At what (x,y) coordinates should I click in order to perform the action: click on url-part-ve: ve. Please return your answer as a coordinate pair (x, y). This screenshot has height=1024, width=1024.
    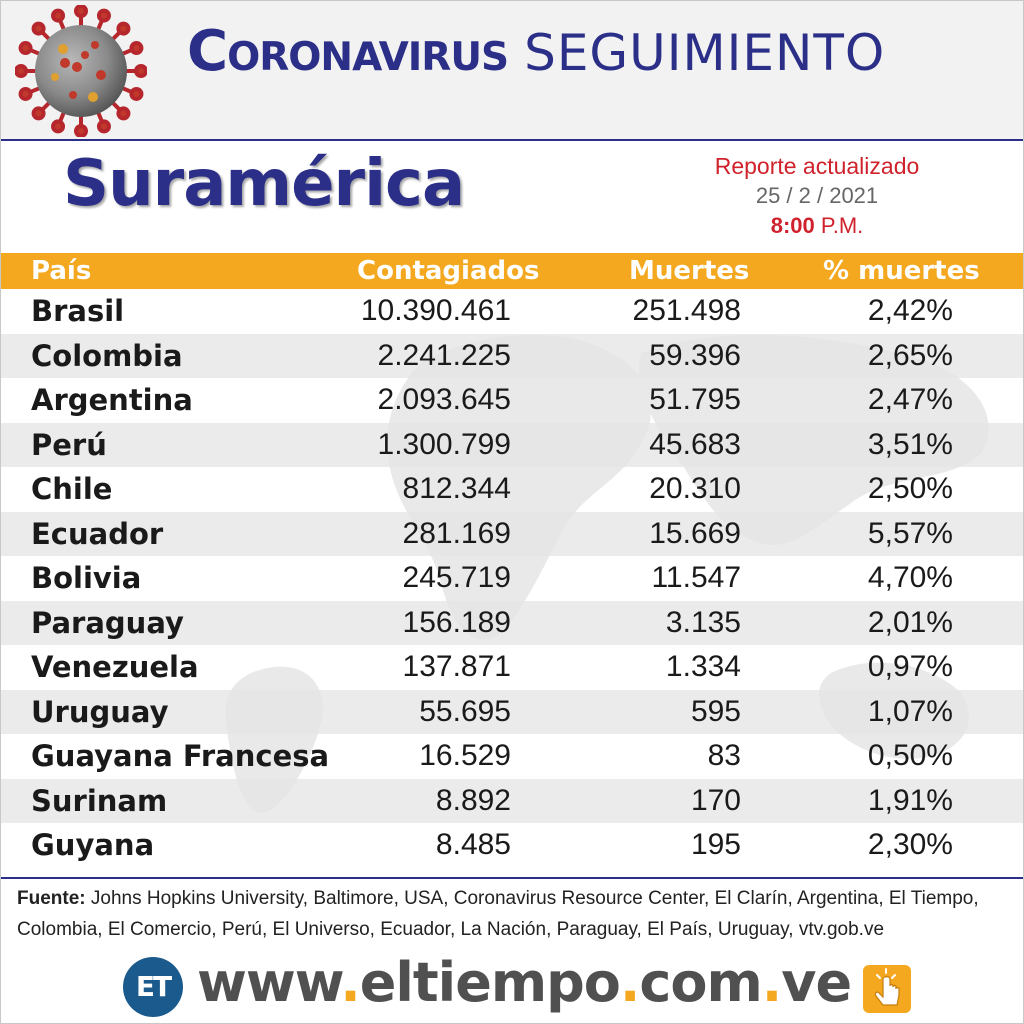
    Looking at the image, I should click on (816, 982).